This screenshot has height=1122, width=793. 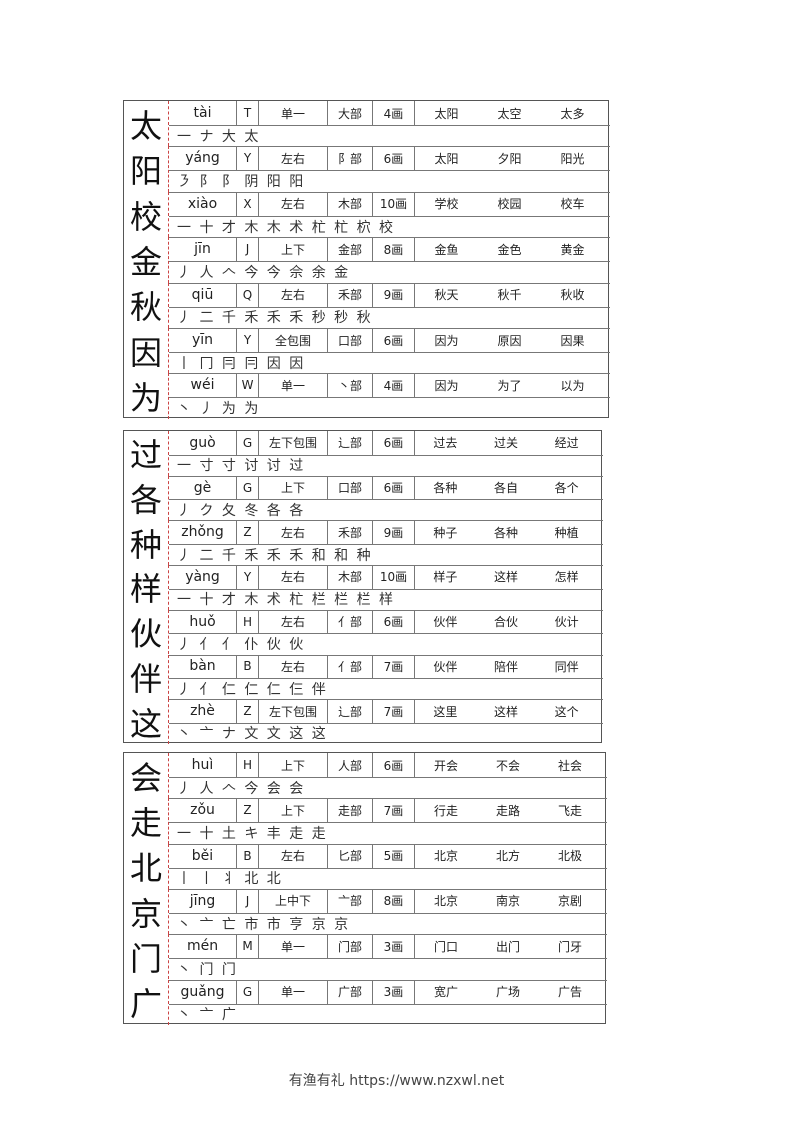 I want to click on big-char: 这, so click(x=146, y=721).